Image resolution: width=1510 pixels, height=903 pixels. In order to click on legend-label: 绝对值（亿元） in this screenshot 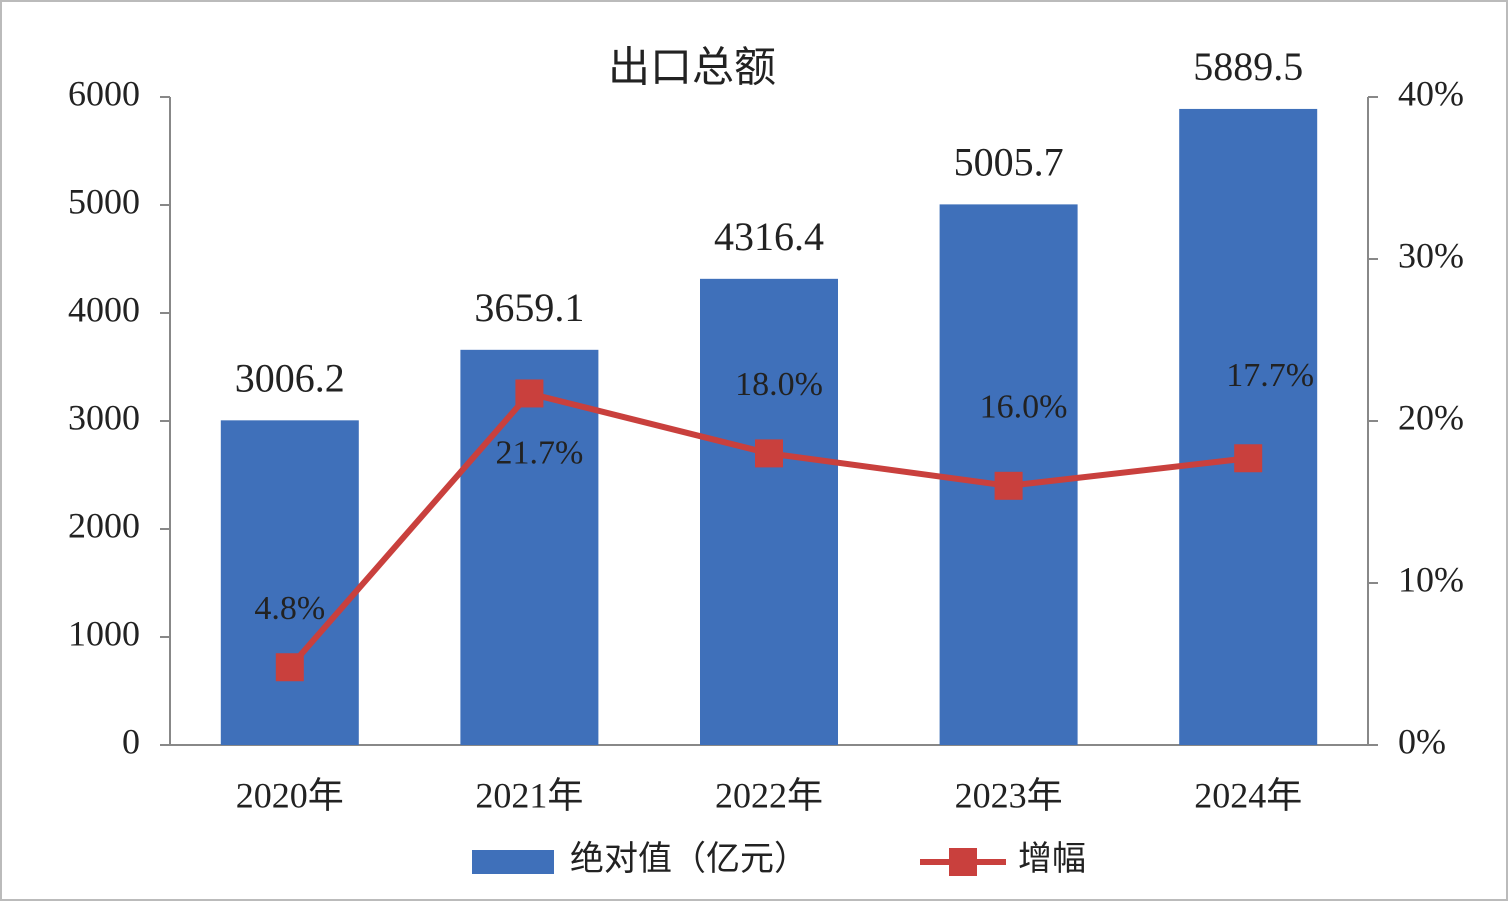, I will do `click(689, 859)`.